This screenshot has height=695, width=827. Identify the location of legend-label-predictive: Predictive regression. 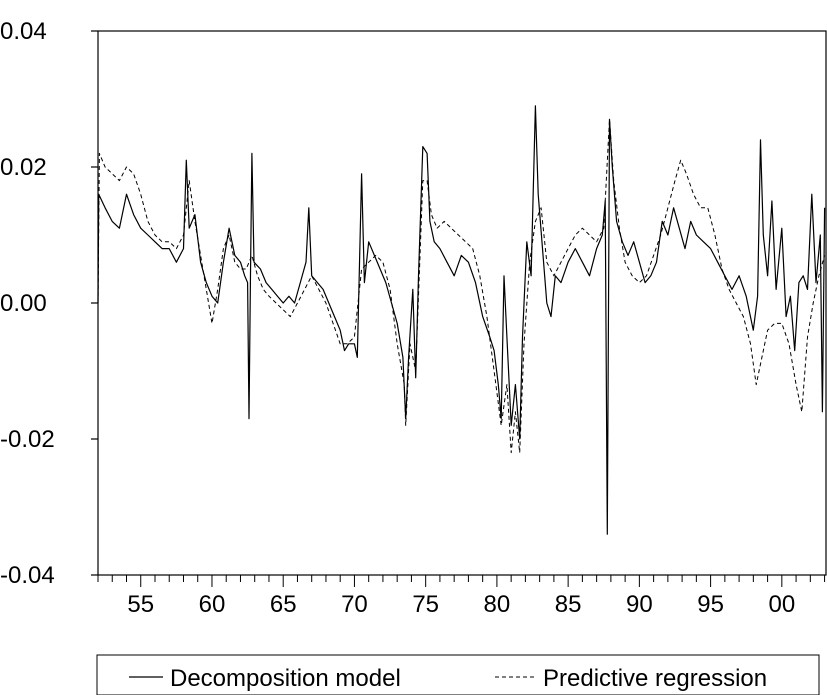
(655, 678).